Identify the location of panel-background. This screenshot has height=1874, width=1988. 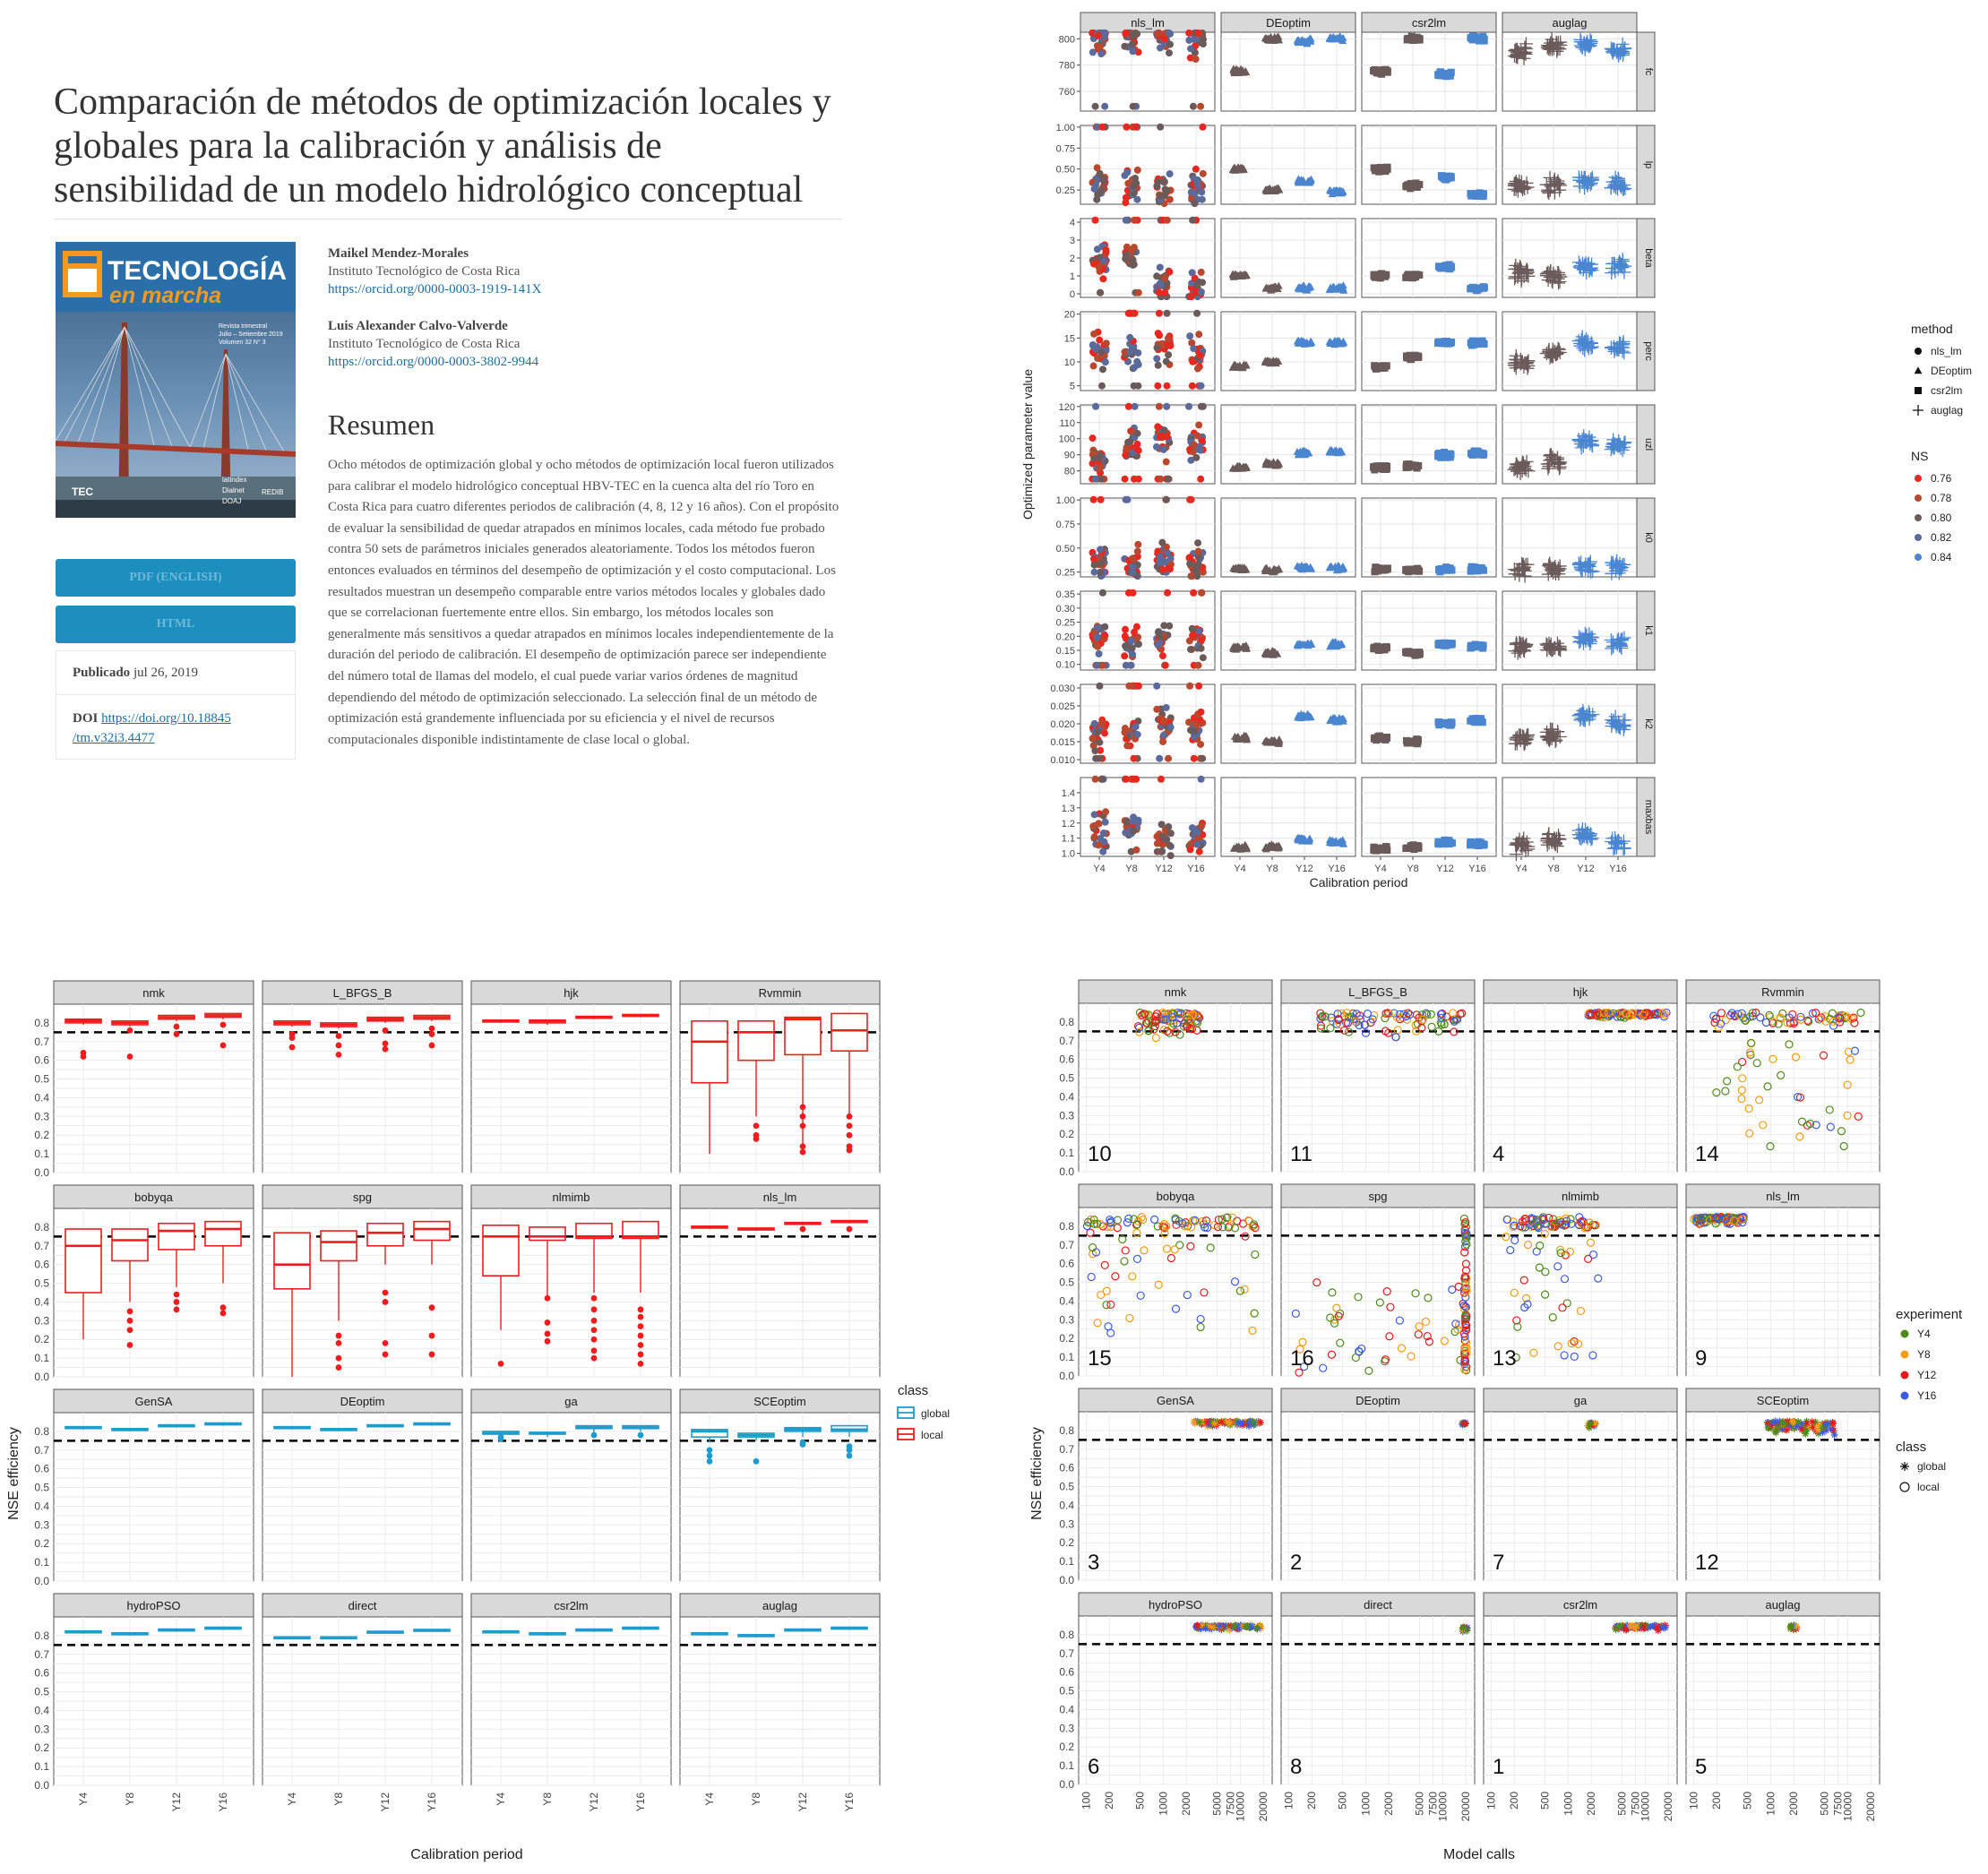
(1288, 351).